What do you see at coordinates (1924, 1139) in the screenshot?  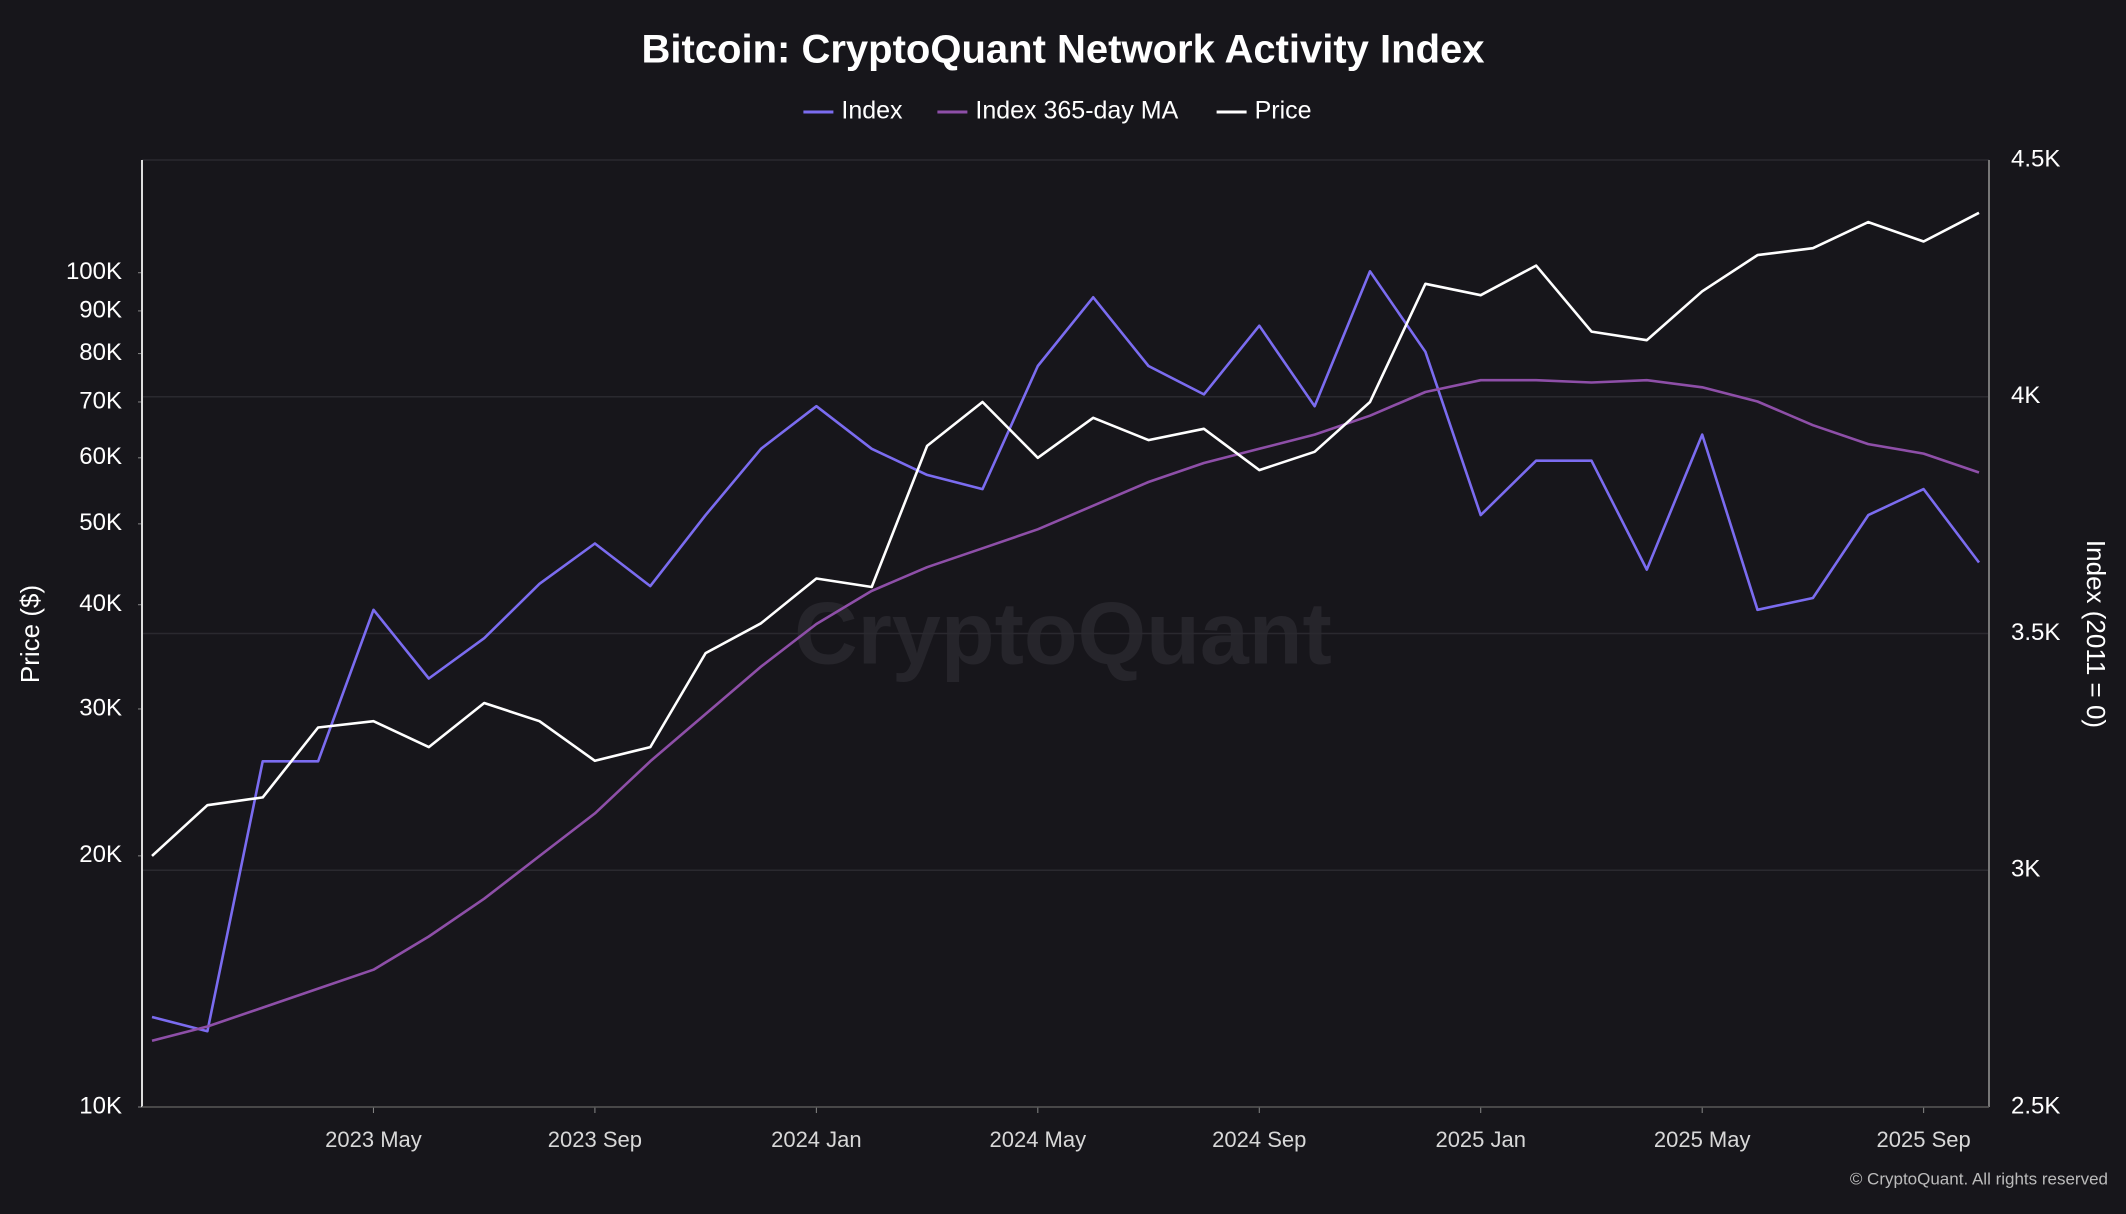 I see `x-tick-label: 2025 Sep` at bounding box center [1924, 1139].